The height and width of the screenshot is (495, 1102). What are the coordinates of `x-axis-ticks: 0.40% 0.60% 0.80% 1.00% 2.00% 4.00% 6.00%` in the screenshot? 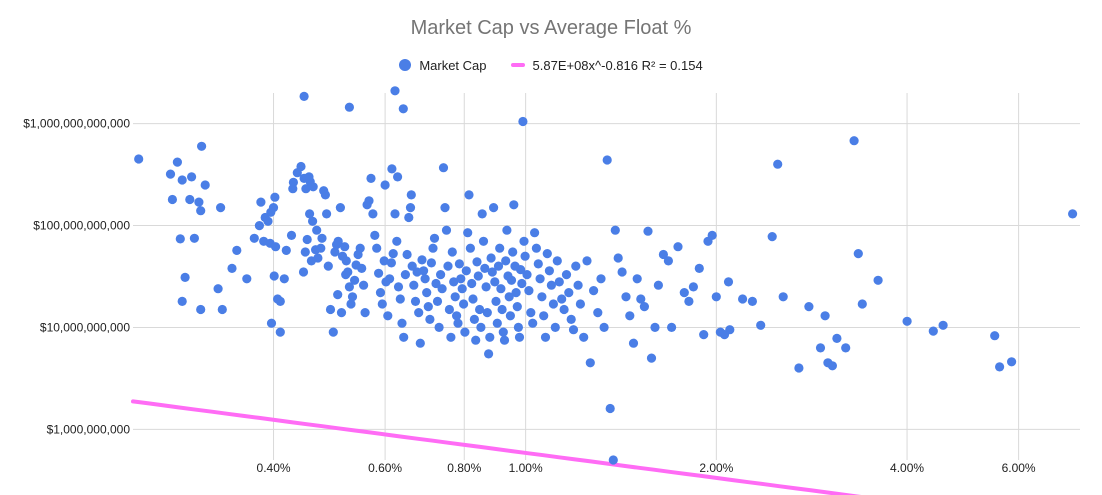 It's located at (646, 468).